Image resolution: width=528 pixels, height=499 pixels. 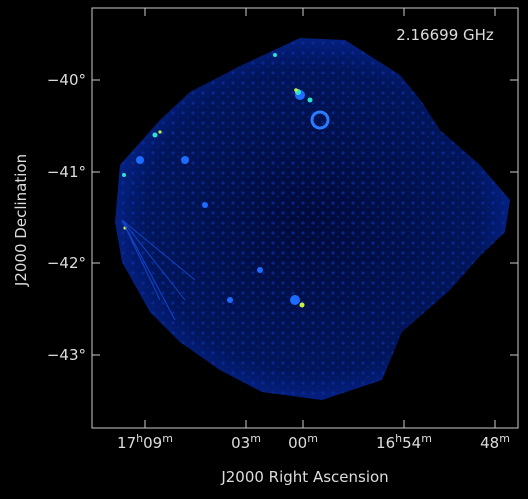 I want to click on label-part: 03, so click(x=240, y=443).